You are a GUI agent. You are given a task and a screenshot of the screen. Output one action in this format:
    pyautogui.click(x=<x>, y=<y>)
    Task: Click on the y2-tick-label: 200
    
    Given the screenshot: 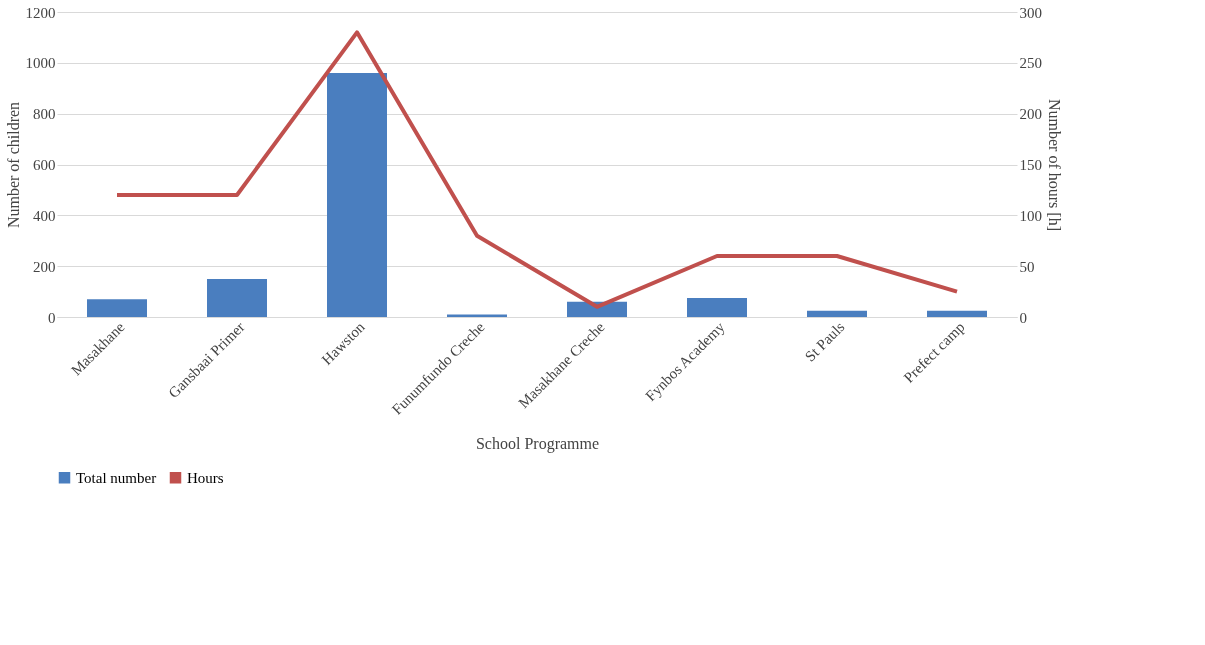 What is the action you would take?
    pyautogui.click(x=1030, y=114)
    